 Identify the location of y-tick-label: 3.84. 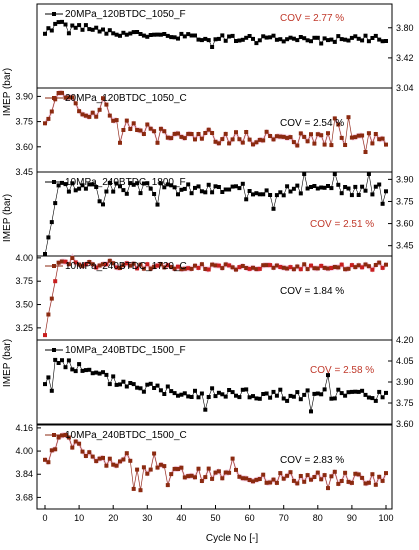
(24, 474).